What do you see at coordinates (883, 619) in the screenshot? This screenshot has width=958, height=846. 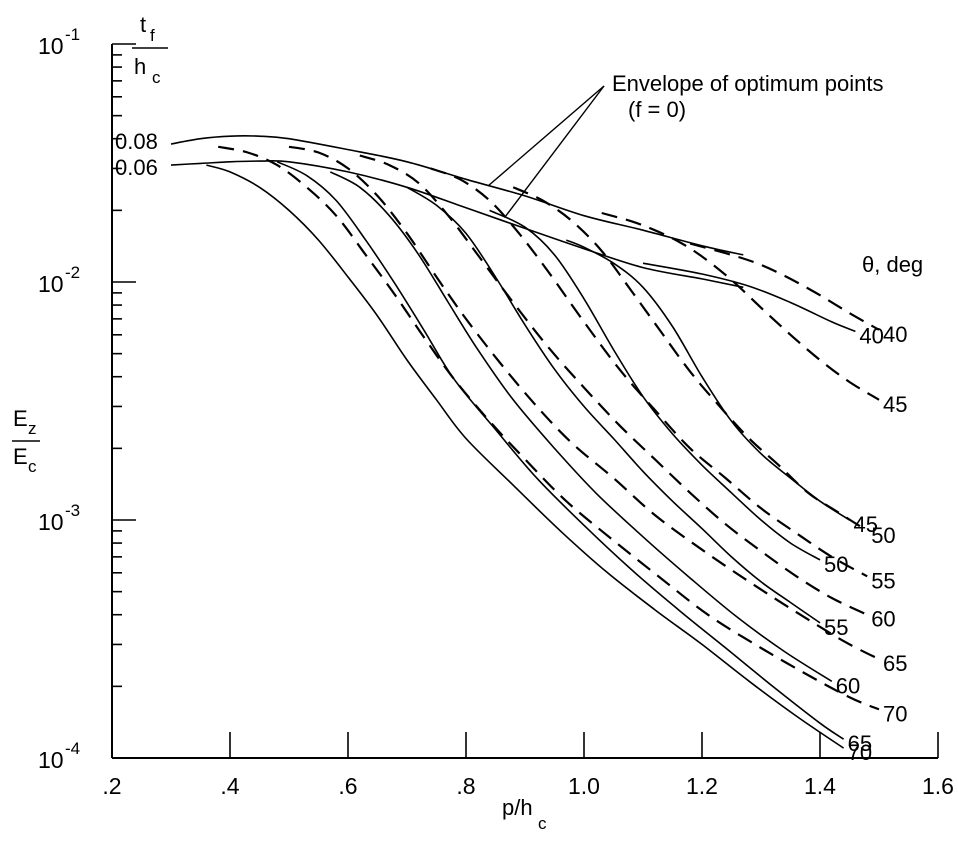 I see `curve-label-dashed-60: 60` at bounding box center [883, 619].